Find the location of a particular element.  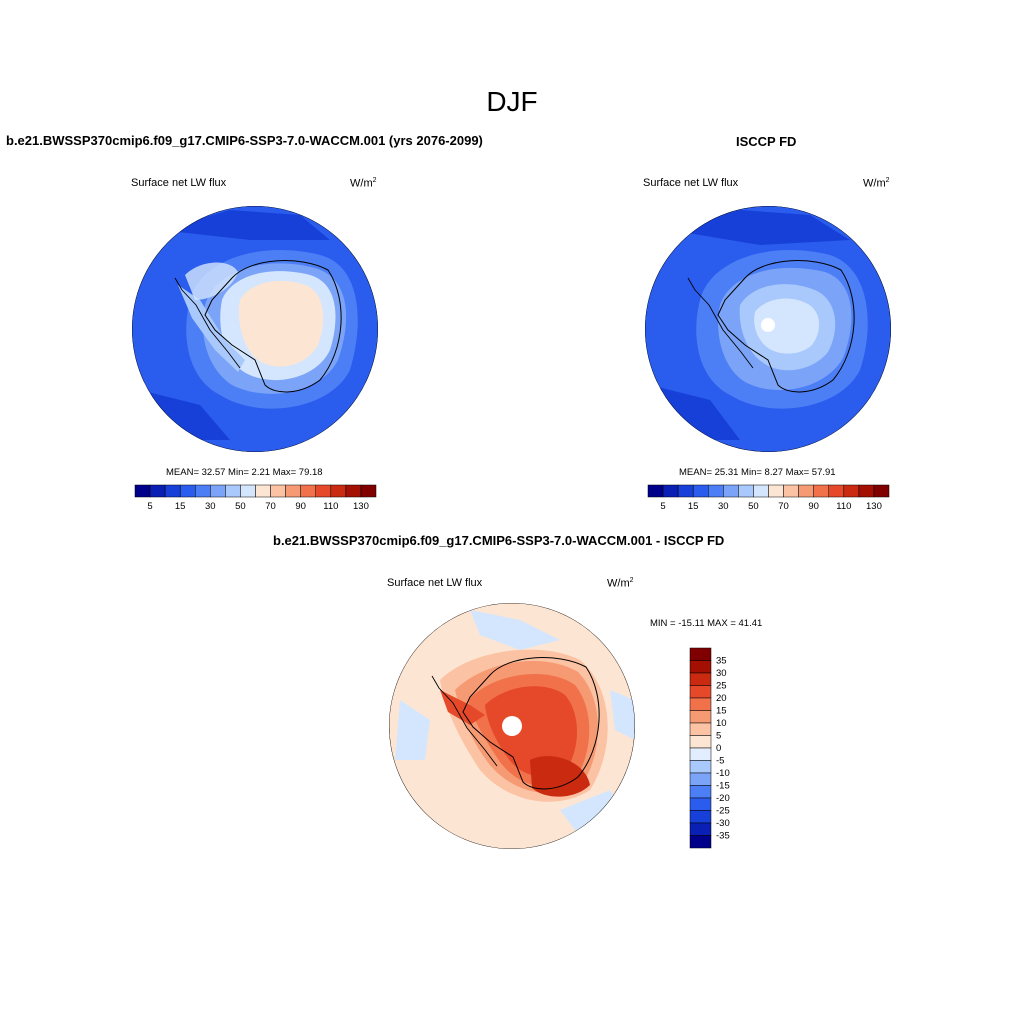

panel2-colorbar-tick-label: 5 is located at coordinates (662, 506).